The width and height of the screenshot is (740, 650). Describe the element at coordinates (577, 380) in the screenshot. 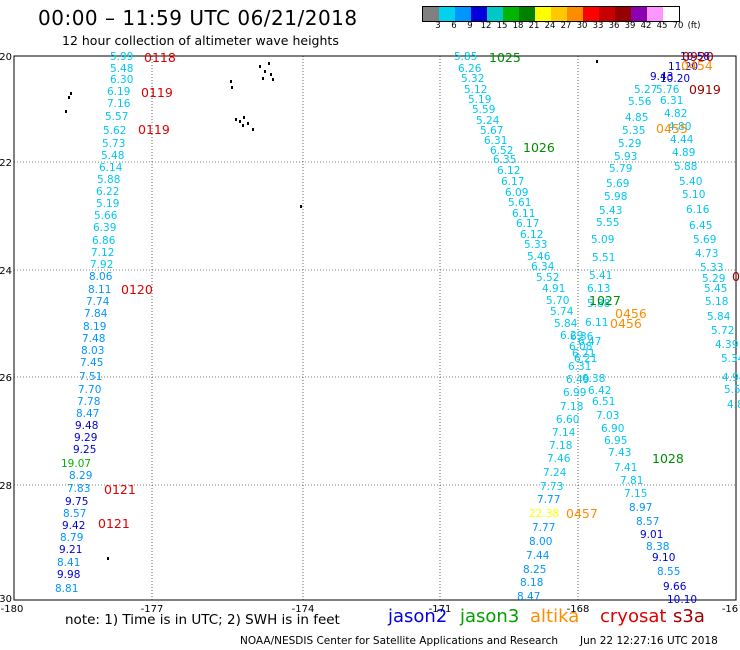

I see `wave-height-label: 6.49` at that location.